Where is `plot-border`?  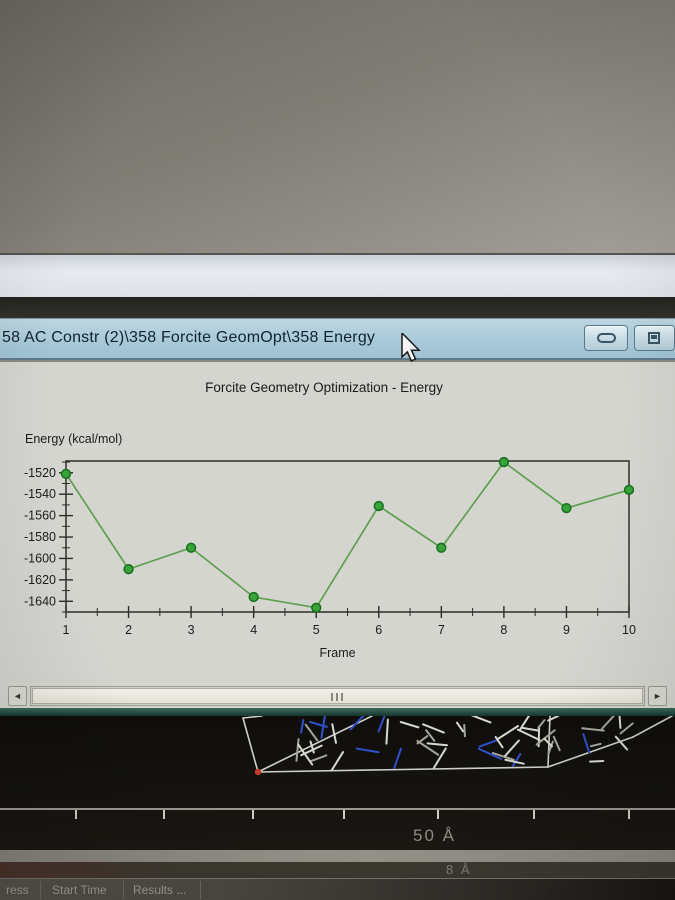
plot-border is located at coordinates (347, 536).